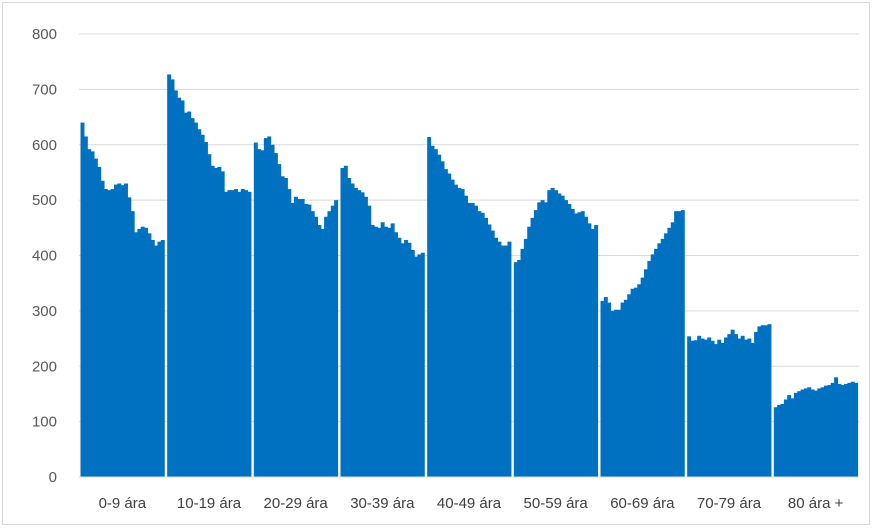 The height and width of the screenshot is (531, 876). Describe the element at coordinates (209, 503) in the screenshot. I see `x-category-label: 10-19 ára` at that location.